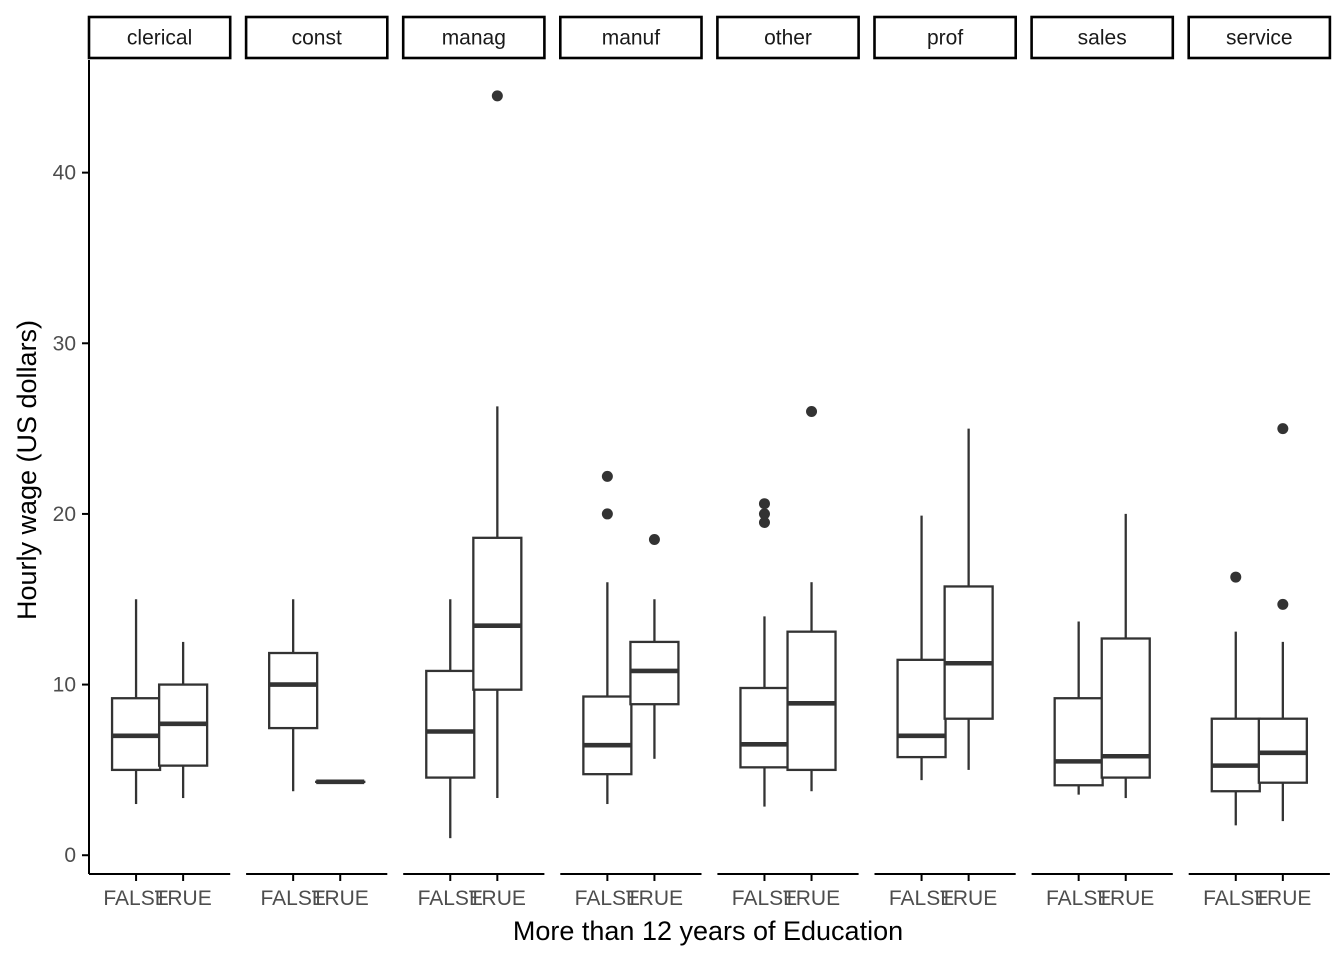 The width and height of the screenshot is (1344, 960). I want to click on box-manuf-TRUE: TRUE, so click(654, 722).